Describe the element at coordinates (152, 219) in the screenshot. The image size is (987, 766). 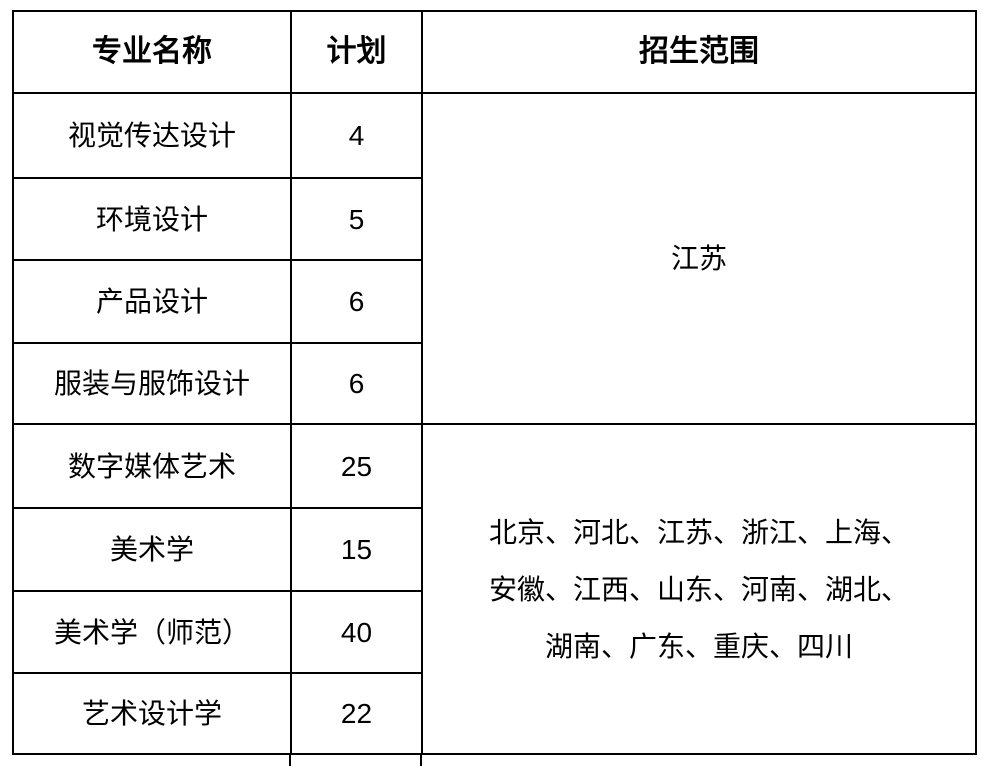
I see `major-cell: 环境设计` at that location.